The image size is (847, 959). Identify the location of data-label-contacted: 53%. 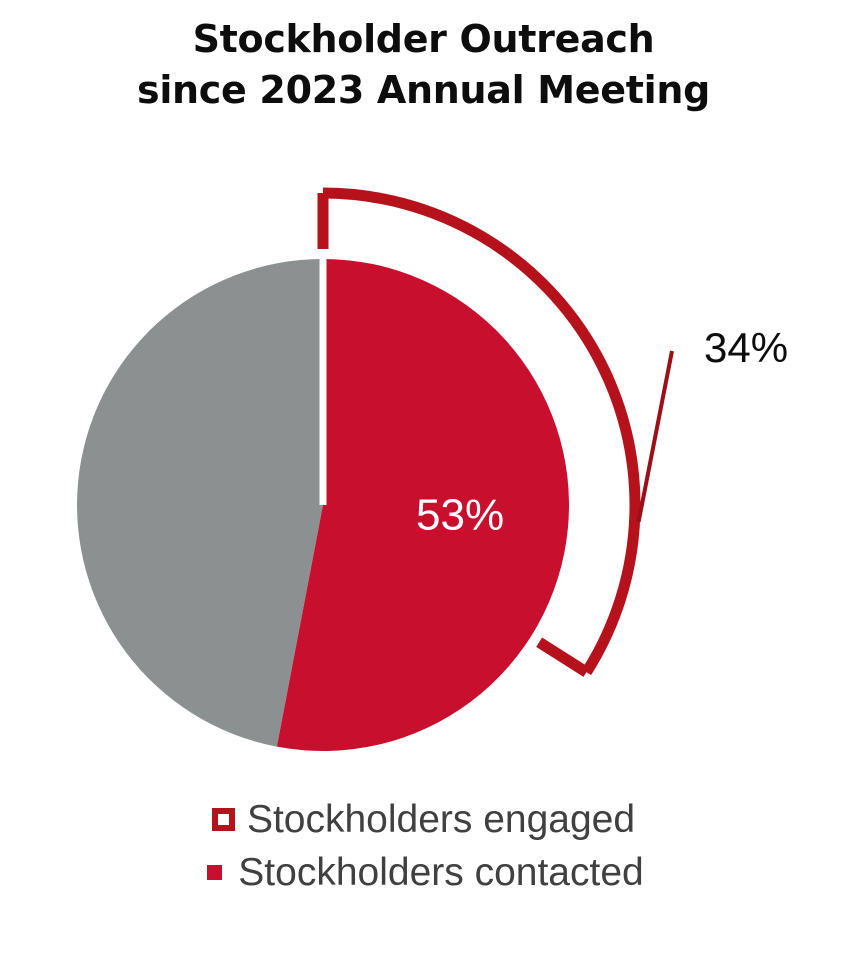
(460, 515).